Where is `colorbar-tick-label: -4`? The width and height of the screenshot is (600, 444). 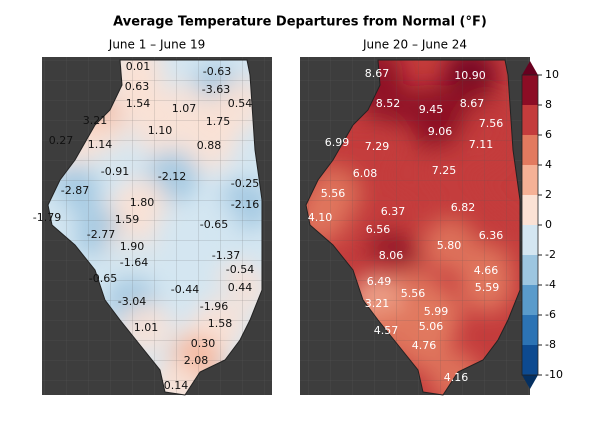 colorbar-tick-label: -4 is located at coordinates (550, 284).